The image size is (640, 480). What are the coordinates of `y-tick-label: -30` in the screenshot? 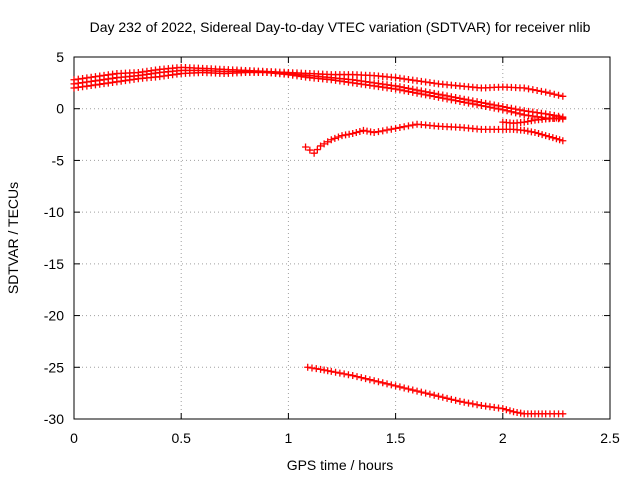 It's located at (54, 419).